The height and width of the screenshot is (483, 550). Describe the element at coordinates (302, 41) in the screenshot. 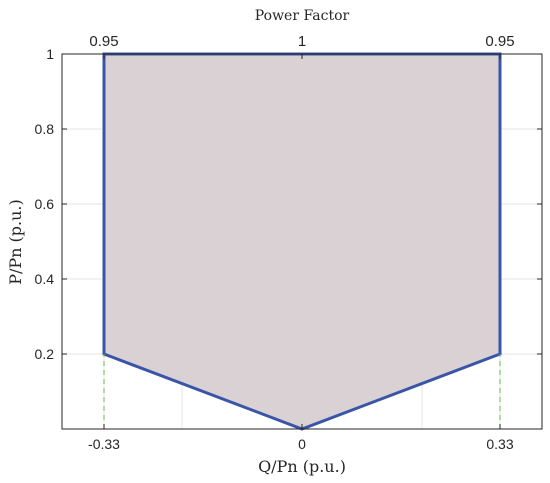

I see `top-tick-label: 1` at that location.